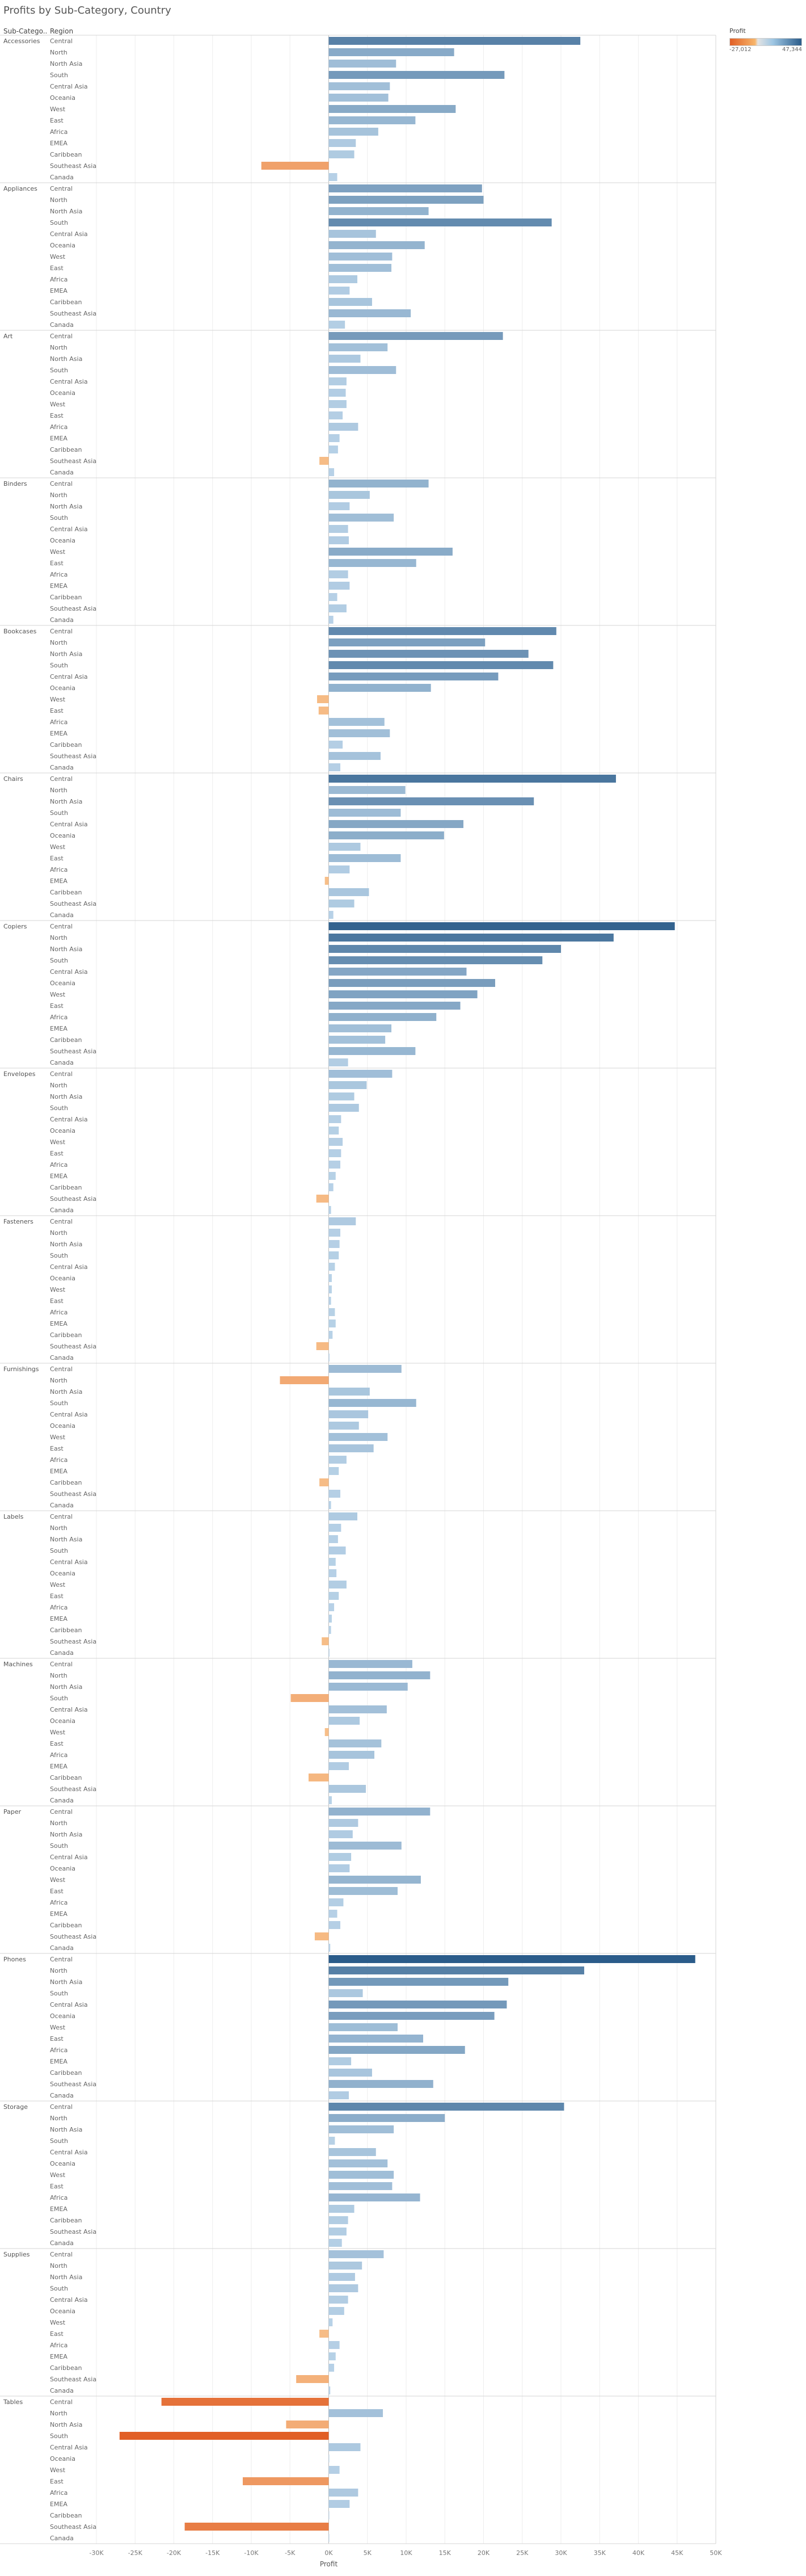 Image resolution: width=806 pixels, height=2576 pixels. Describe the element at coordinates (25, 31) in the screenshot. I see `subcategory-column-header: Sub-Catego..` at that location.